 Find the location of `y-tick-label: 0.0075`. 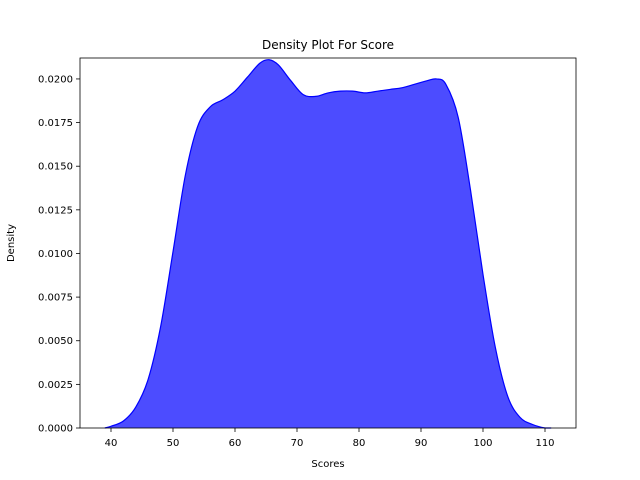

y-tick-label: 0.0075 is located at coordinates (55, 298).